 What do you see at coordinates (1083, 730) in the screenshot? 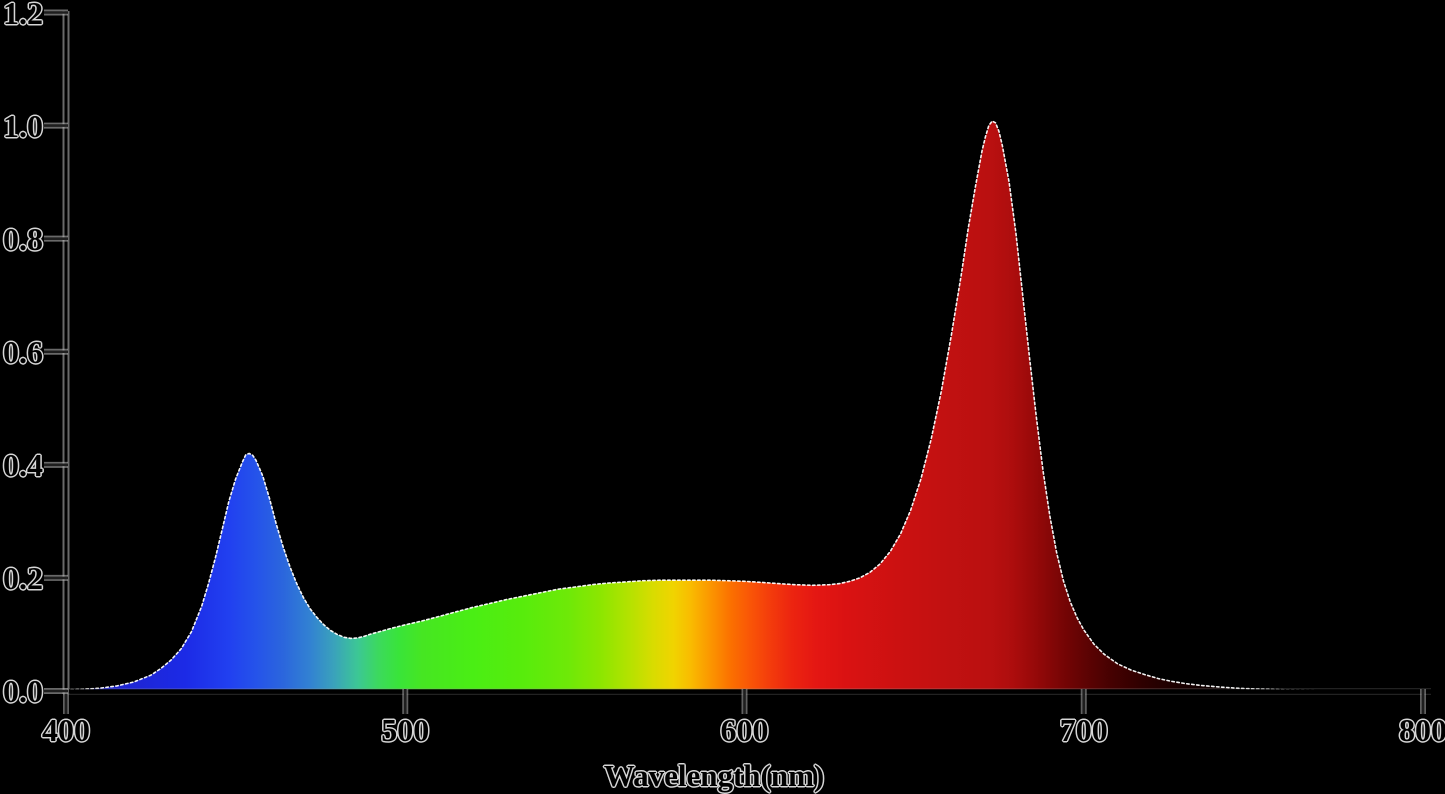
I see `x-tick-label: 700` at bounding box center [1083, 730].